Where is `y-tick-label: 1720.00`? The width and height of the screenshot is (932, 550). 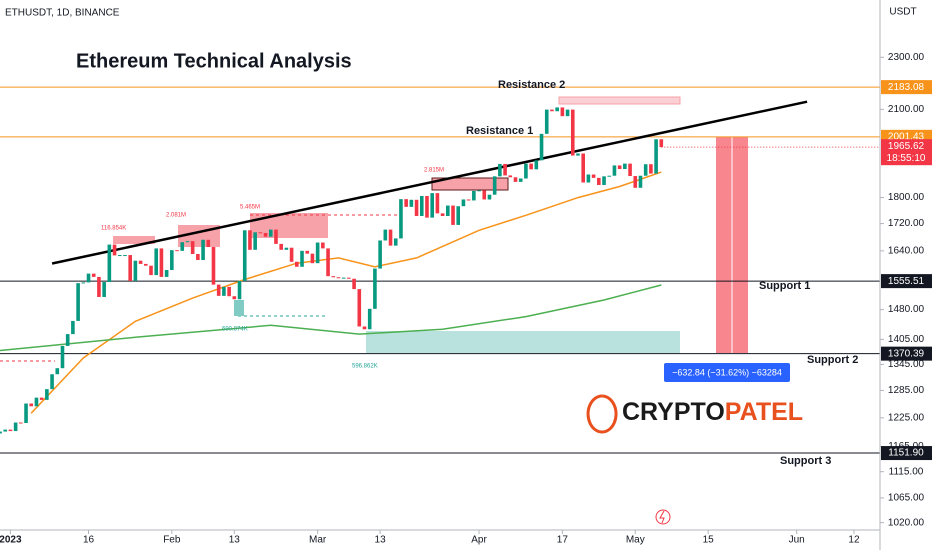 y-tick-label: 1720.00 is located at coordinates (906, 223).